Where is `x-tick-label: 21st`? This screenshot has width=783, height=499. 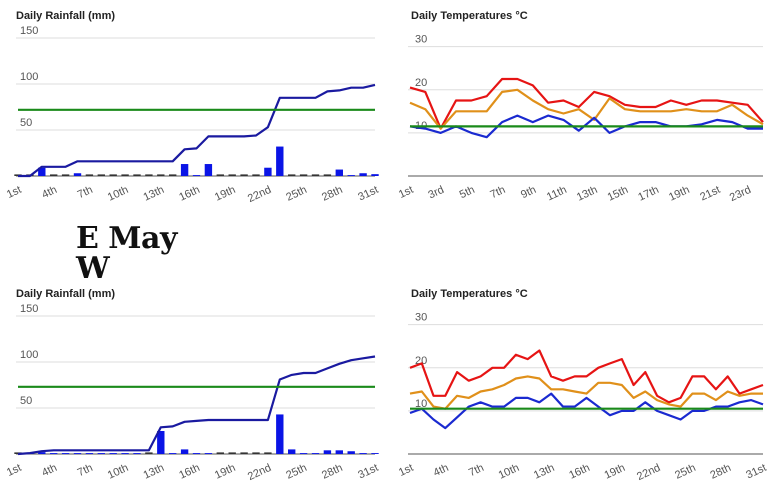 x-tick-label: 21st is located at coordinates (710, 194).